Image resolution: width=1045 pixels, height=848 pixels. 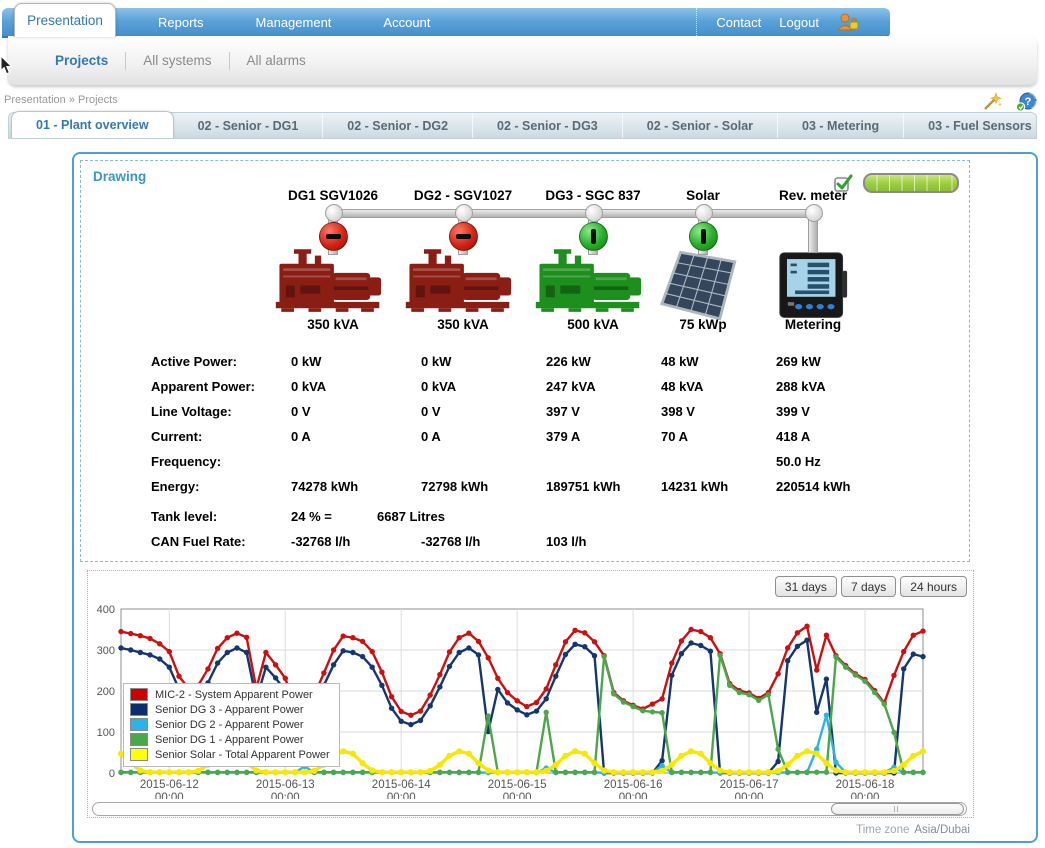 I want to click on table-row-current: Current: 0 A 0 A 379 A 70 A 418 A, so click(x=525, y=438).